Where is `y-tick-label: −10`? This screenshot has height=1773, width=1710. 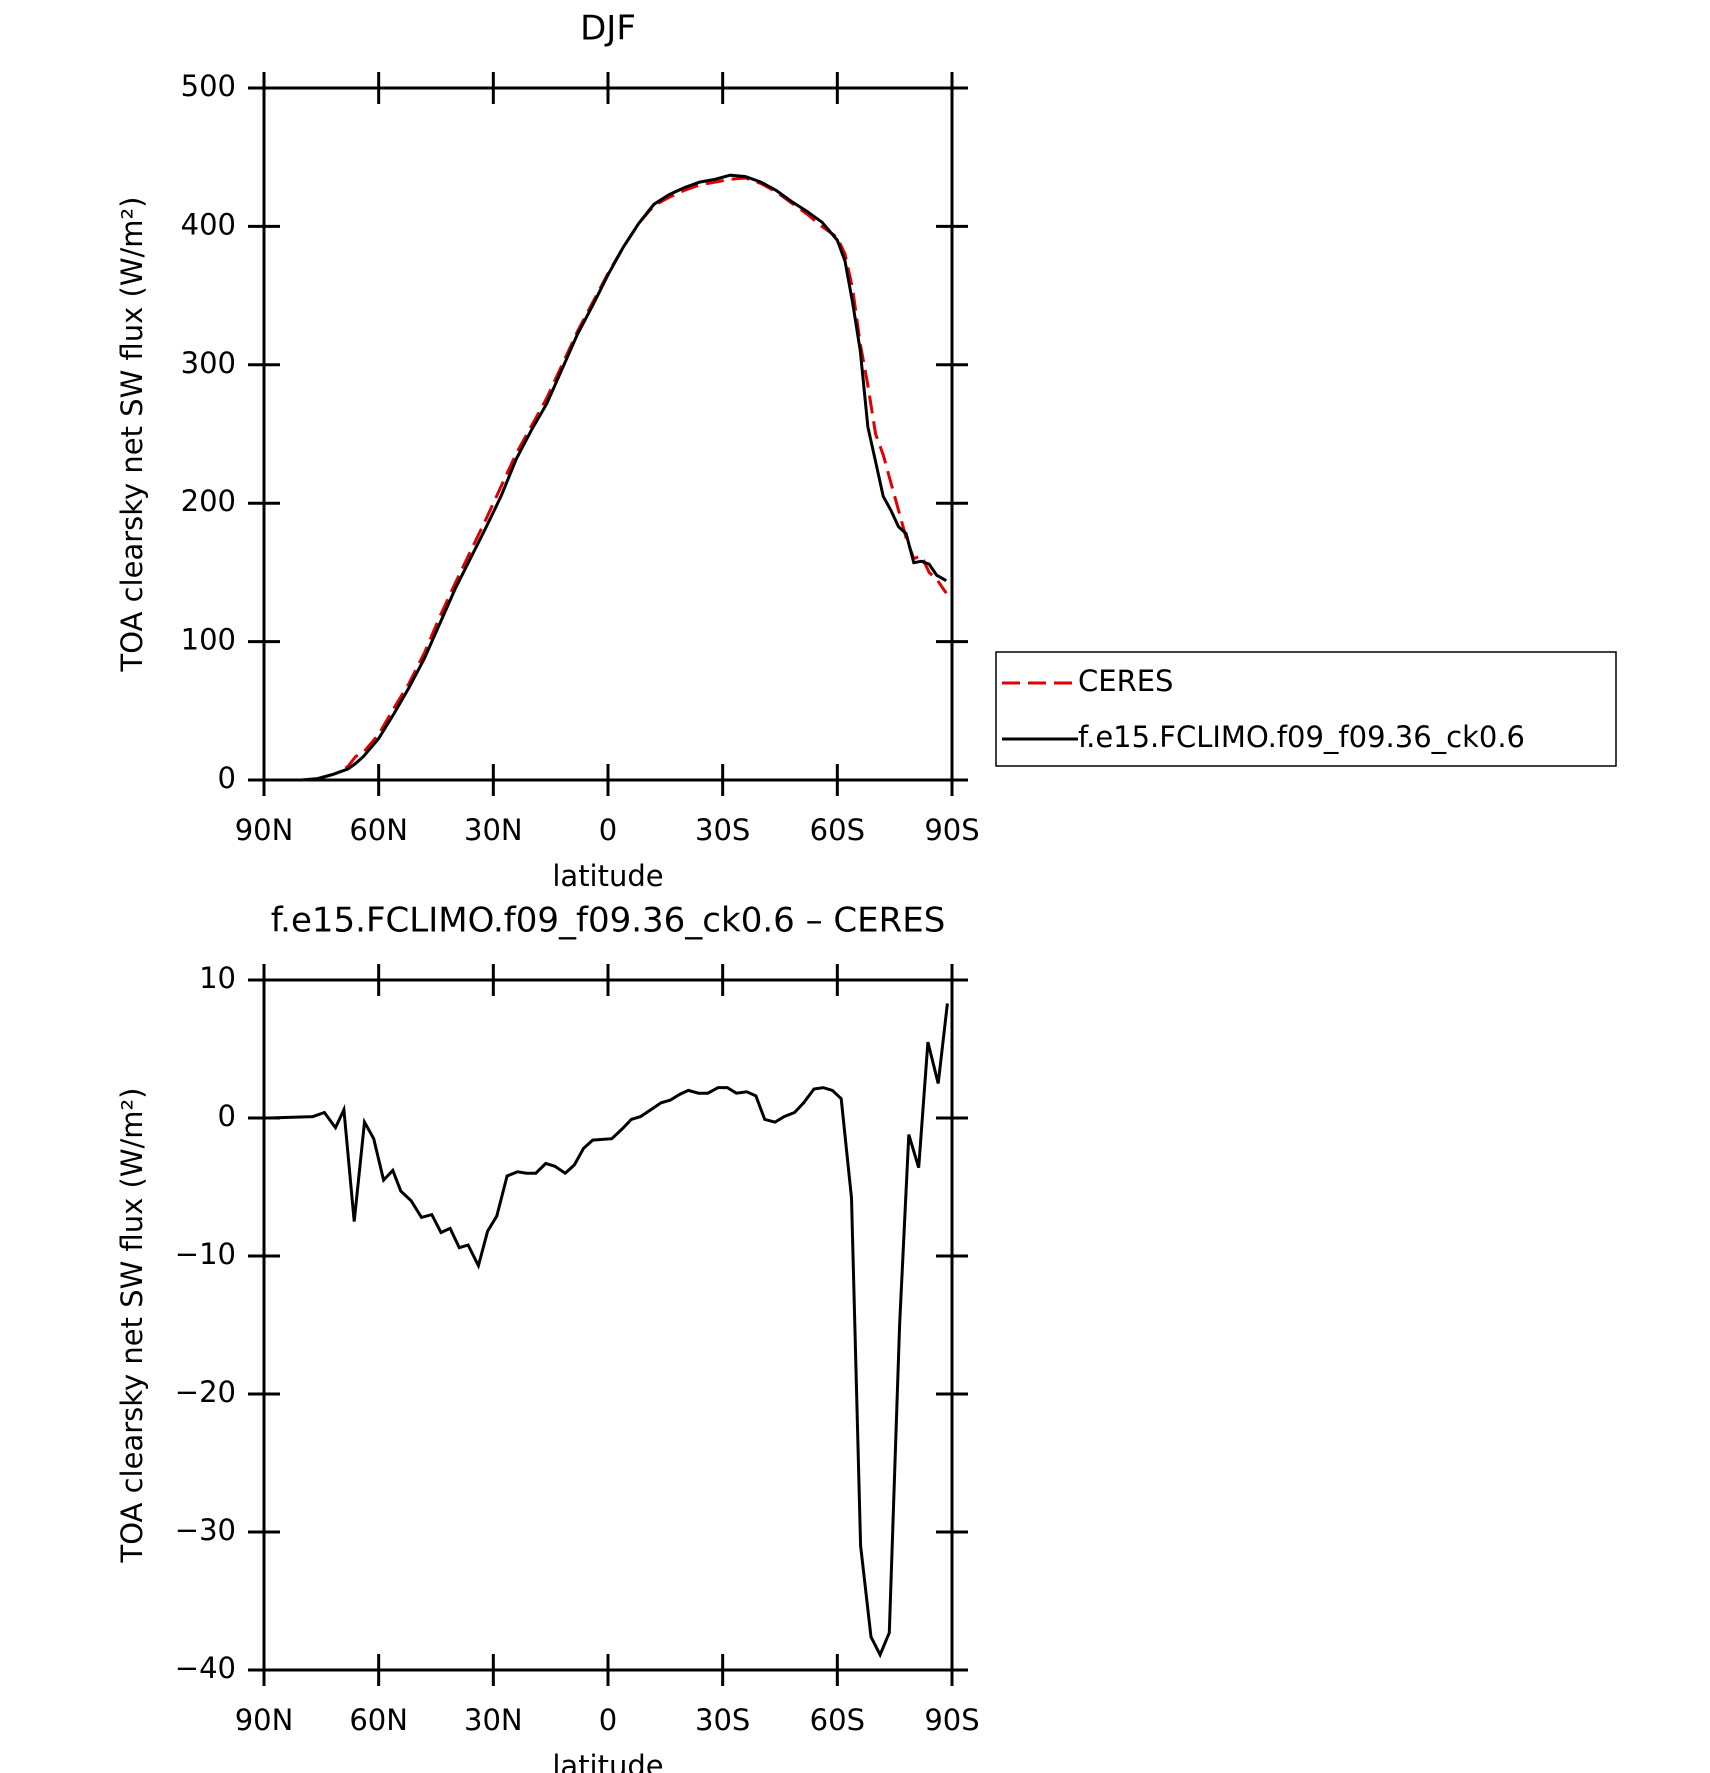 y-tick-label: −10 is located at coordinates (205, 1254).